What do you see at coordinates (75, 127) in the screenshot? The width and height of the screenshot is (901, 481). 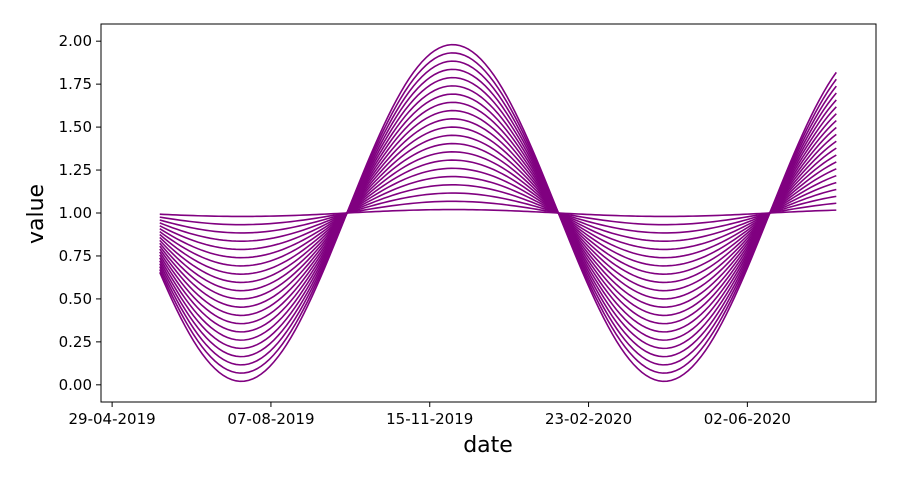 I see `y-tick-label-7: 1.50` at bounding box center [75, 127].